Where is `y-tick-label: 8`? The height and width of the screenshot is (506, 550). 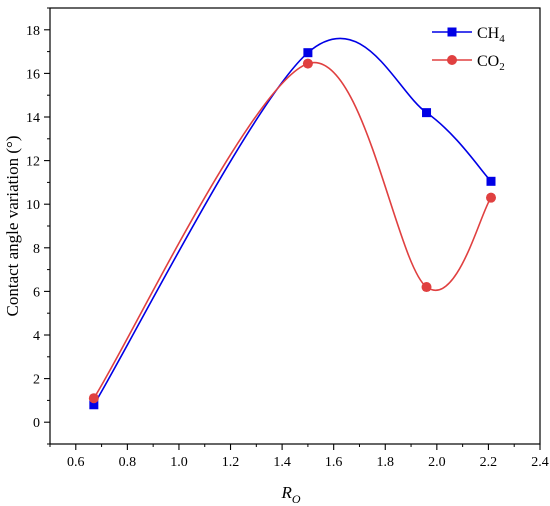
y-tick-label: 8 is located at coordinates (36, 249).